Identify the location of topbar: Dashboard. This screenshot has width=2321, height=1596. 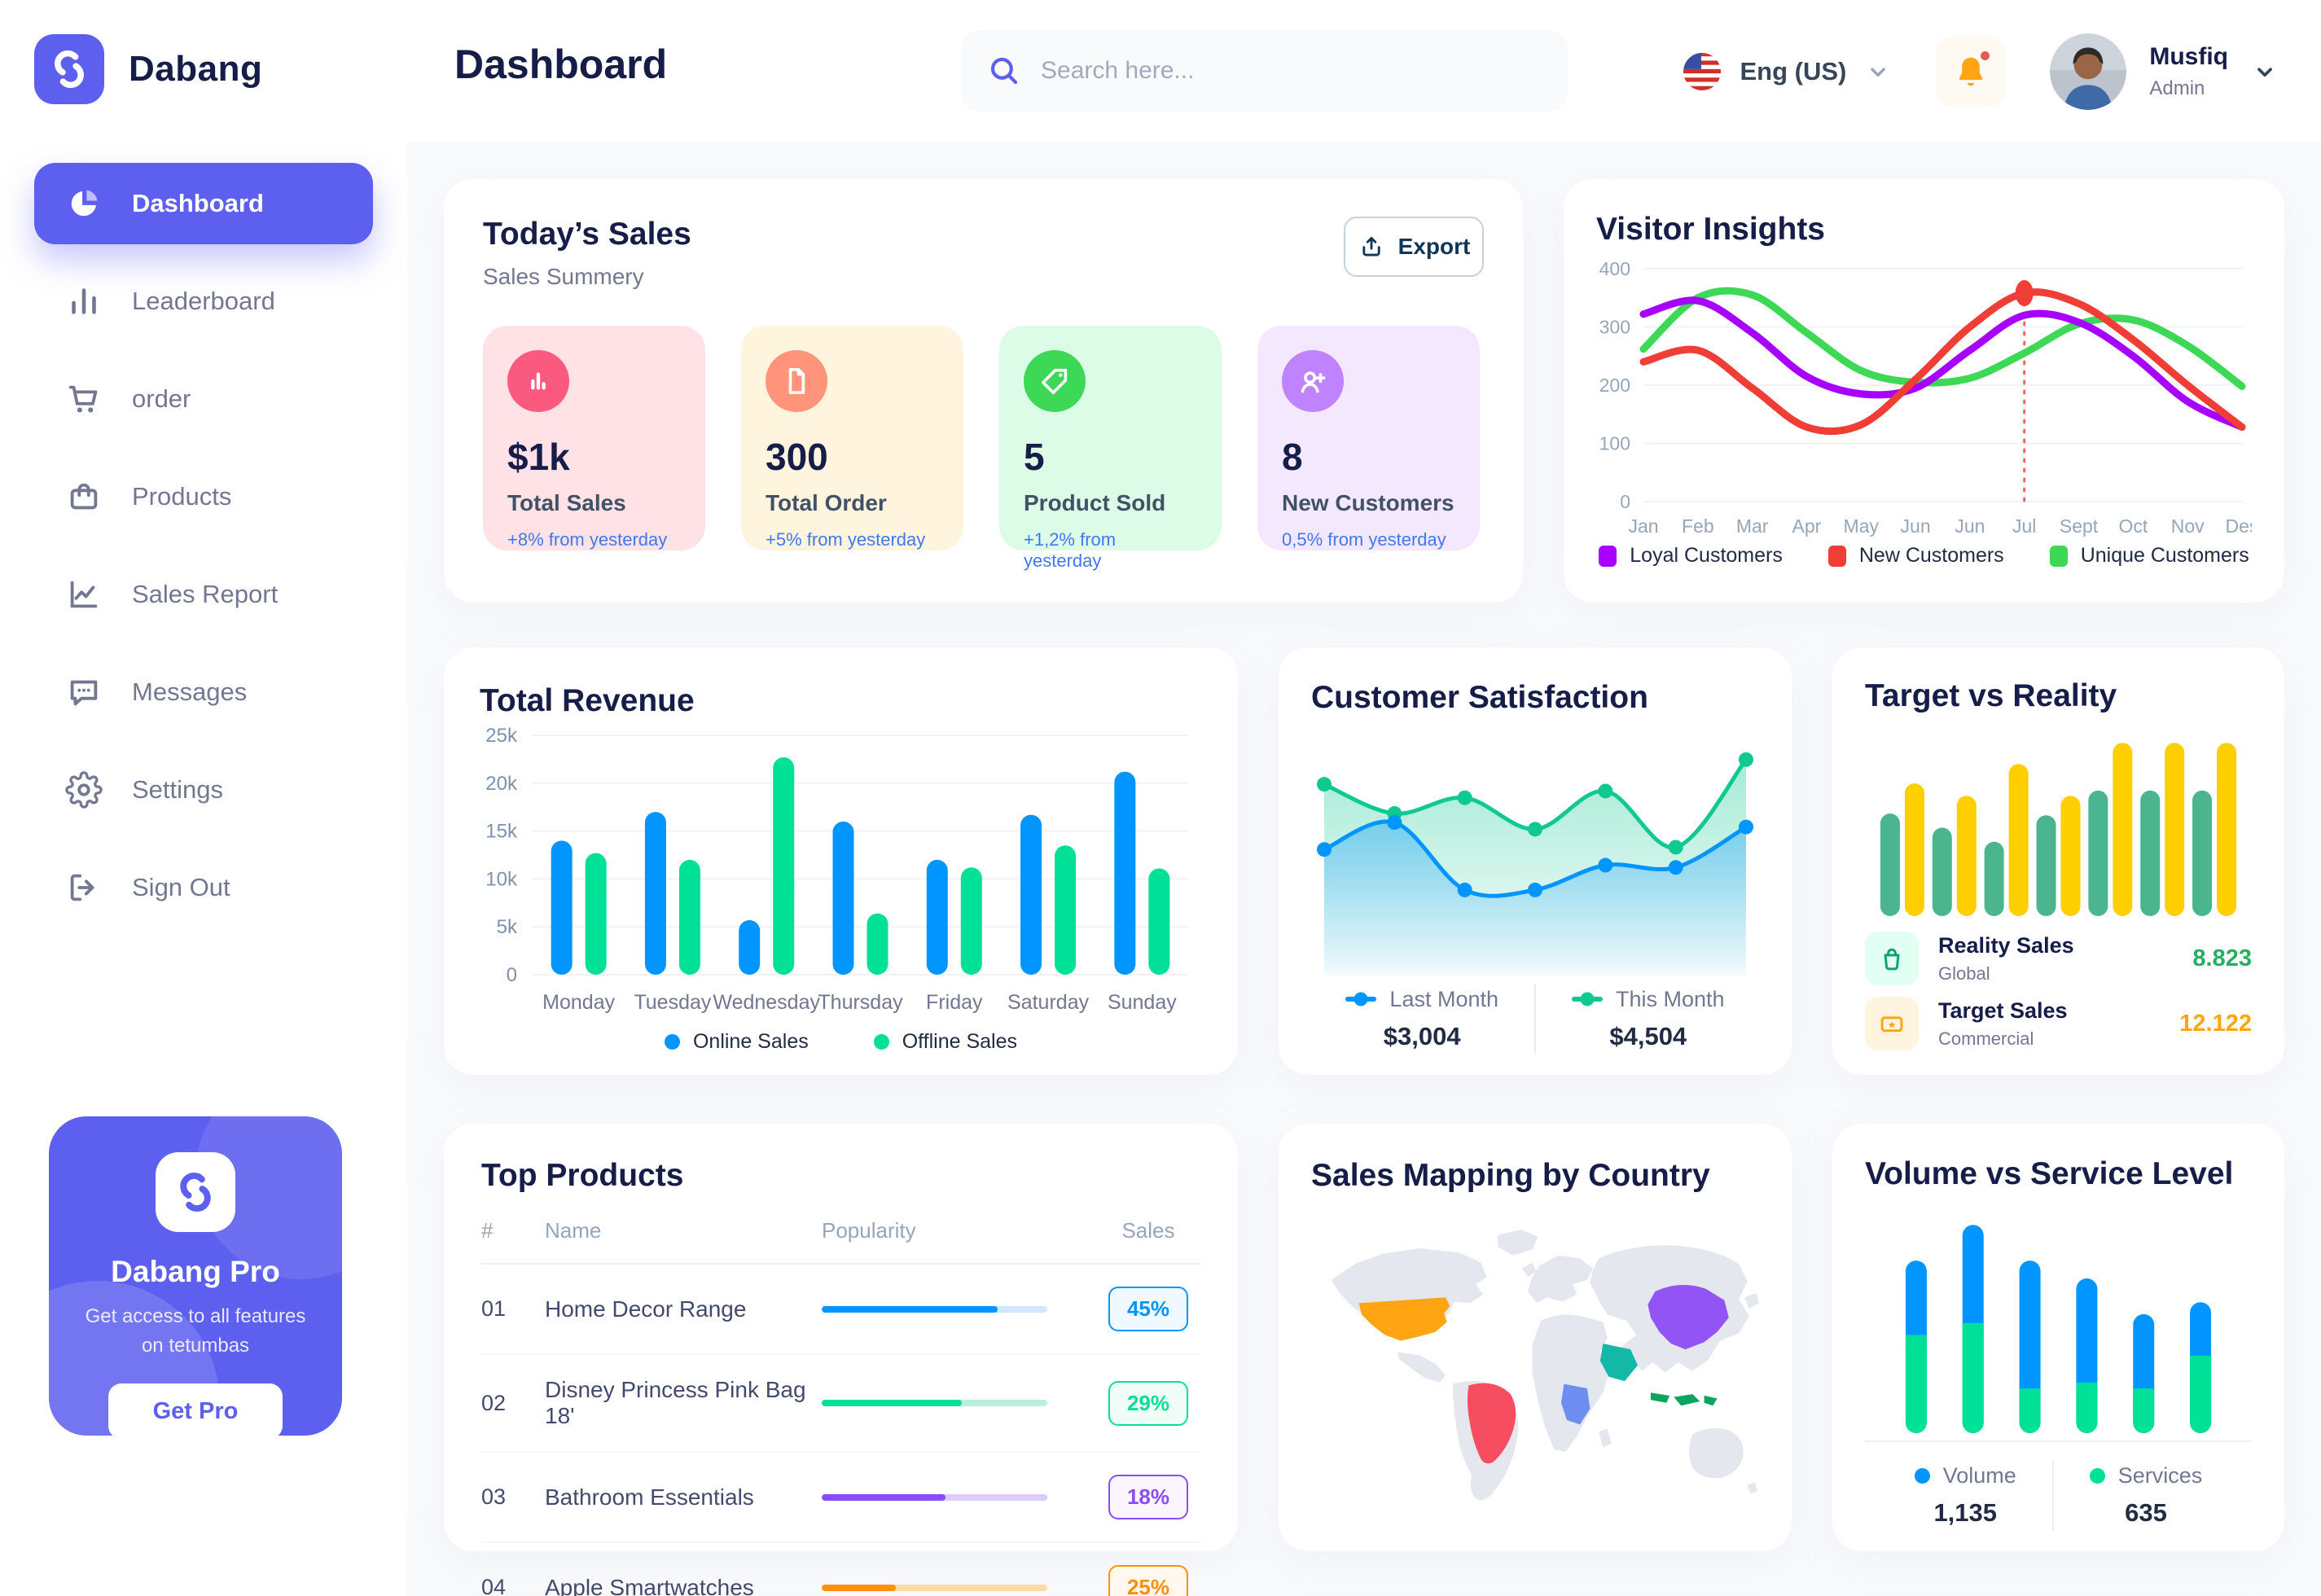
(1364, 71).